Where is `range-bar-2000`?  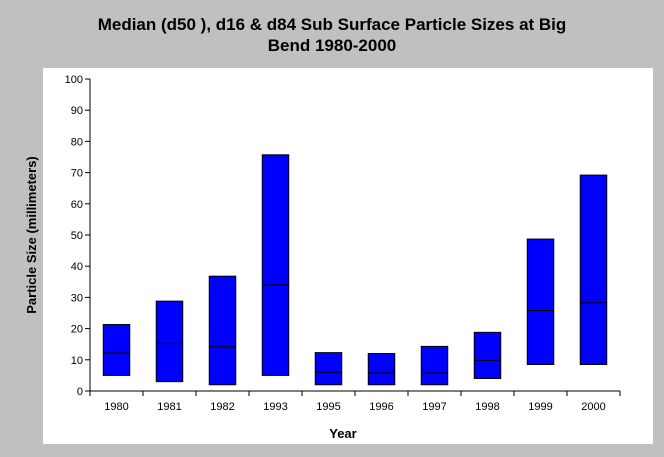 range-bar-2000 is located at coordinates (593, 269).